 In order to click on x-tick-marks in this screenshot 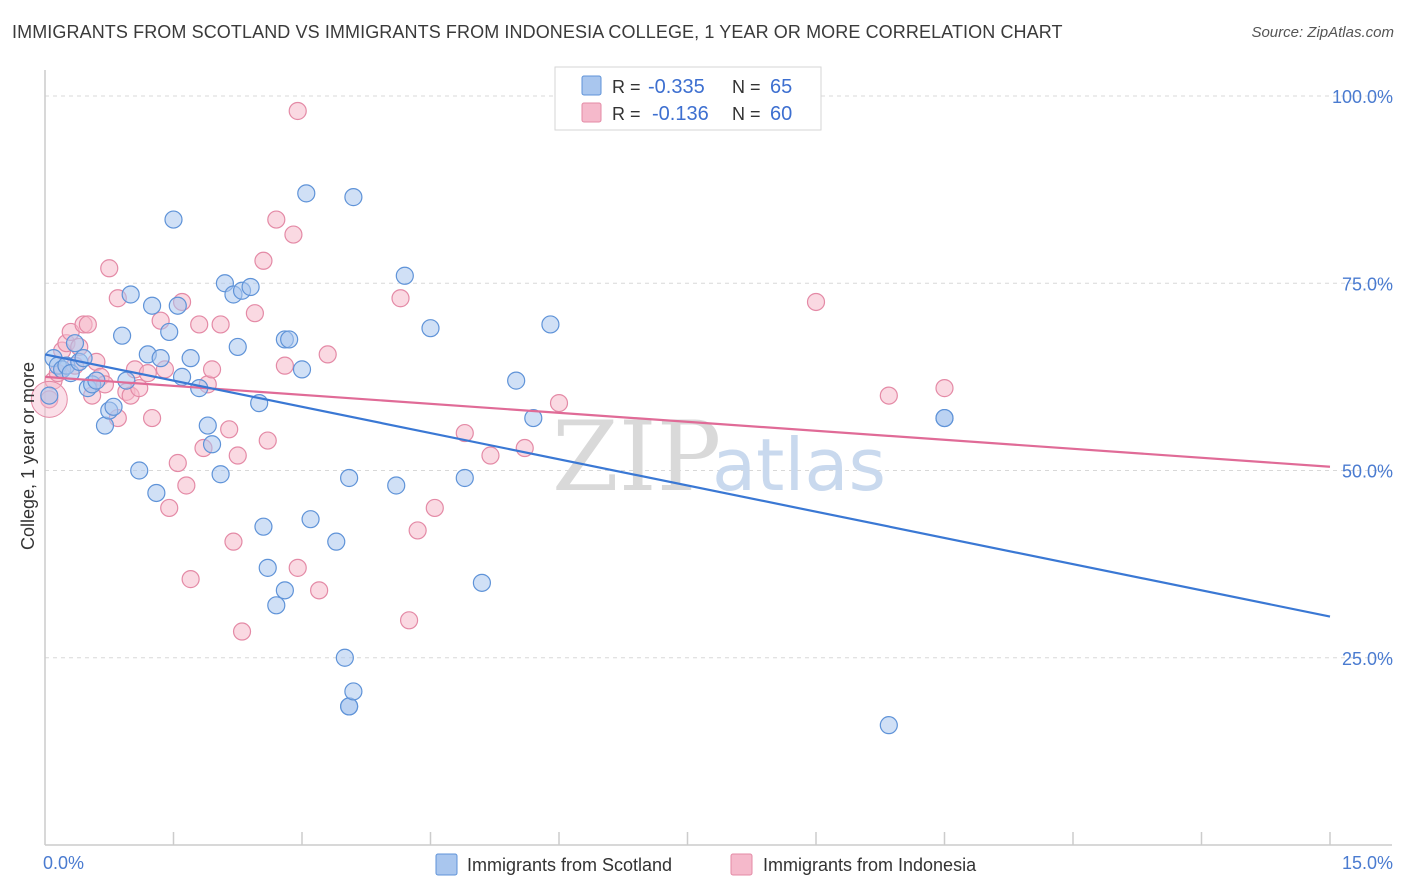, I will do `click(751, 838)`.